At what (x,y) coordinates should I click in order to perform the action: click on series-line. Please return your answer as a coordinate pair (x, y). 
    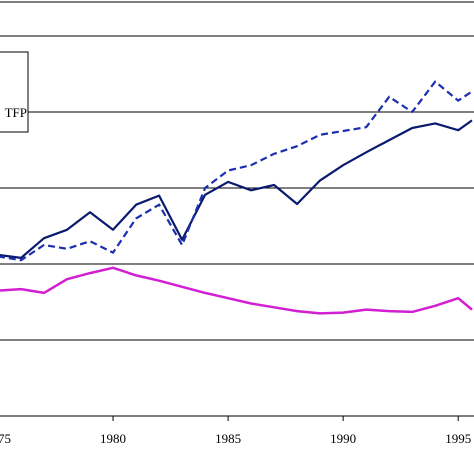
    Looking at the image, I should click on (236, 290).